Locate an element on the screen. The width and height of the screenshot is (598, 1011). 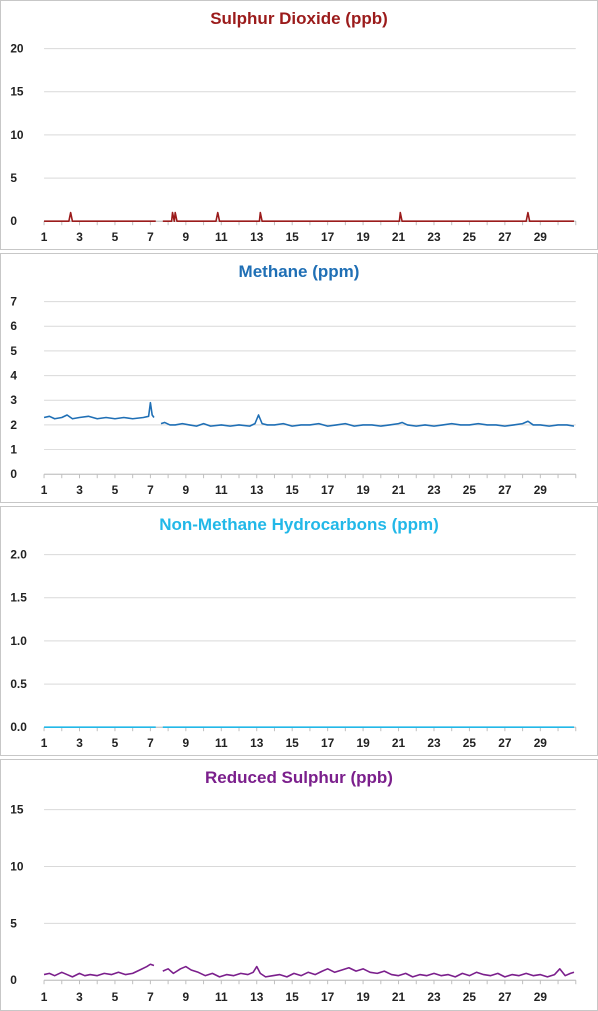
chart-title: Reduced Sulphur (ppb) is located at coordinates (299, 777).